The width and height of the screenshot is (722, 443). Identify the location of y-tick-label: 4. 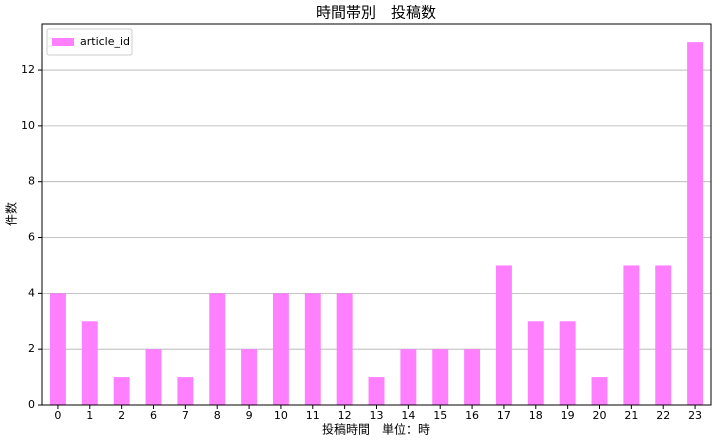
(31, 292).